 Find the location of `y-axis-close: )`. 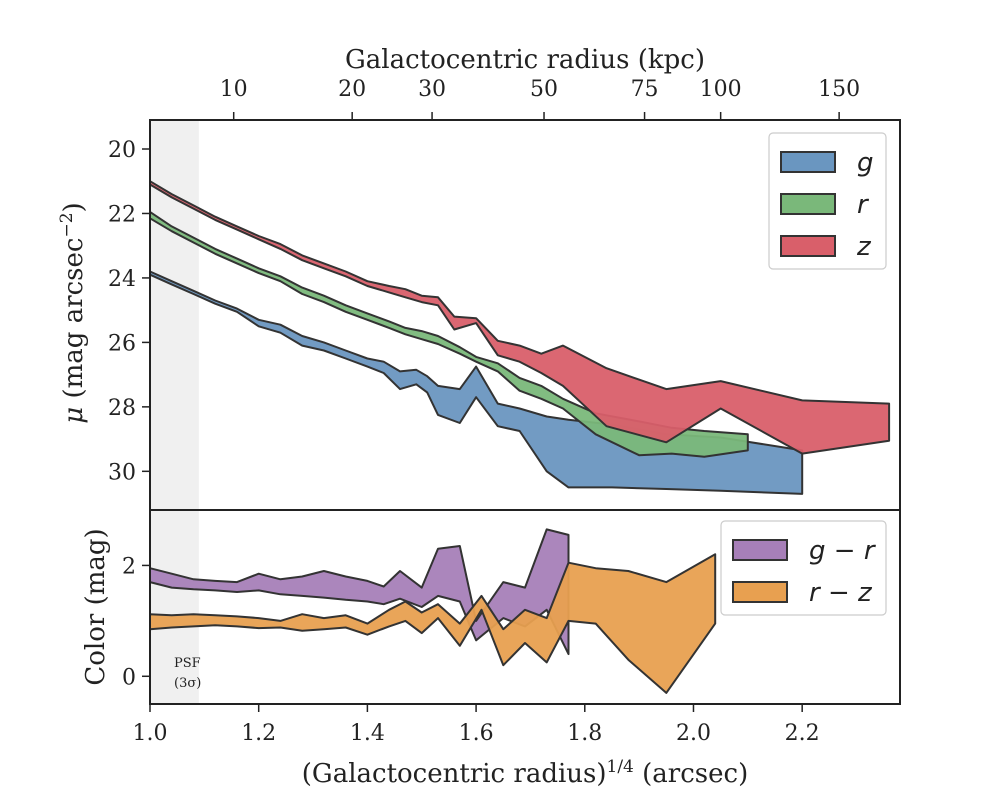

y-axis-close: ) is located at coordinates (74, 207).